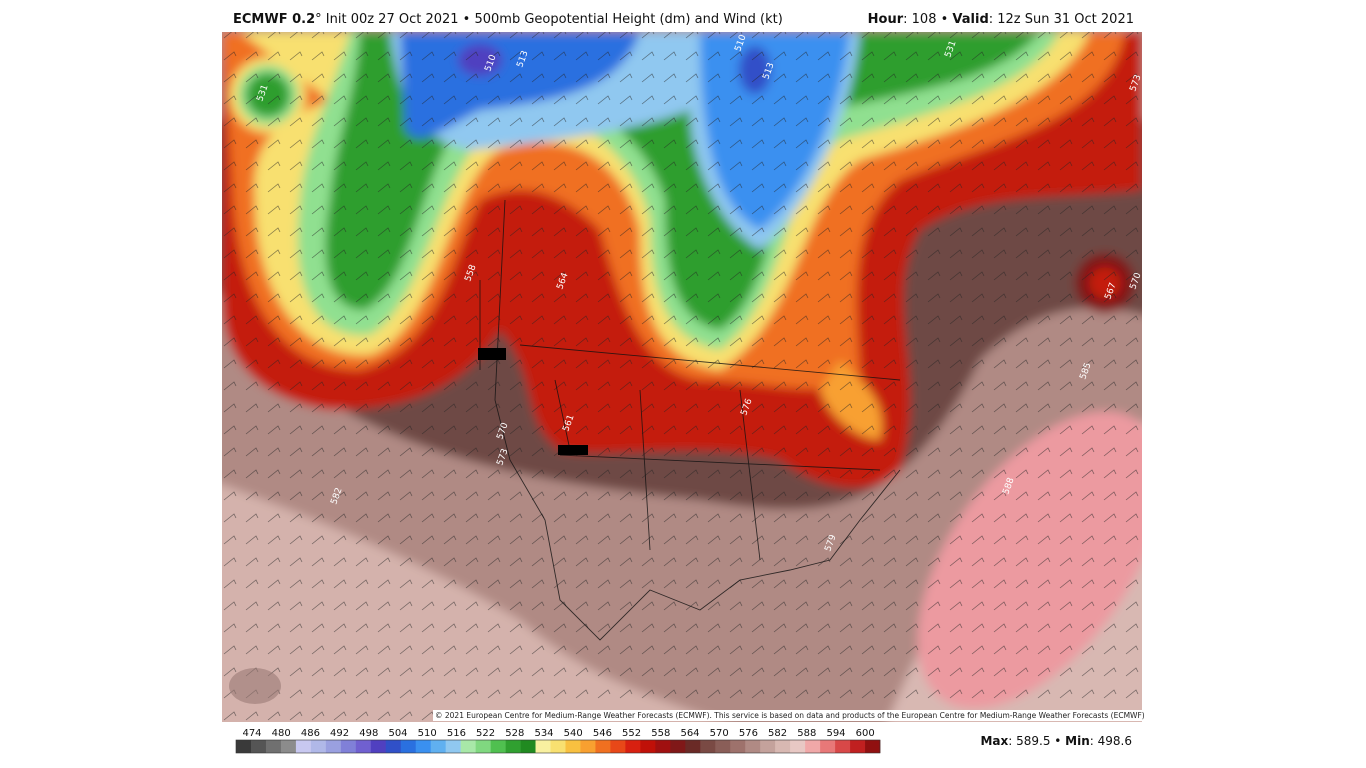 This screenshot has height=768, width=1366. I want to click on colorbar-frame, so click(558, 746).